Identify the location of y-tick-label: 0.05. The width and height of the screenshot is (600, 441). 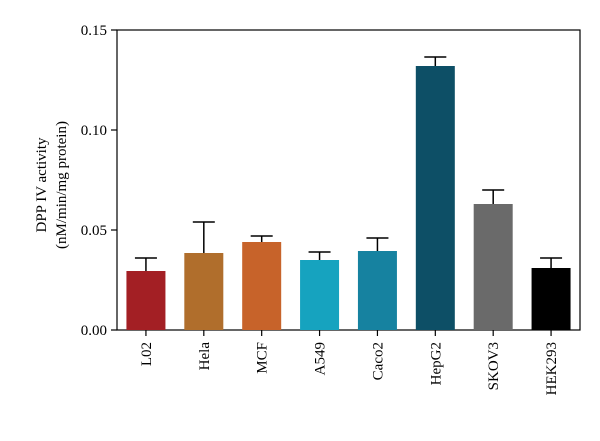
(94, 231).